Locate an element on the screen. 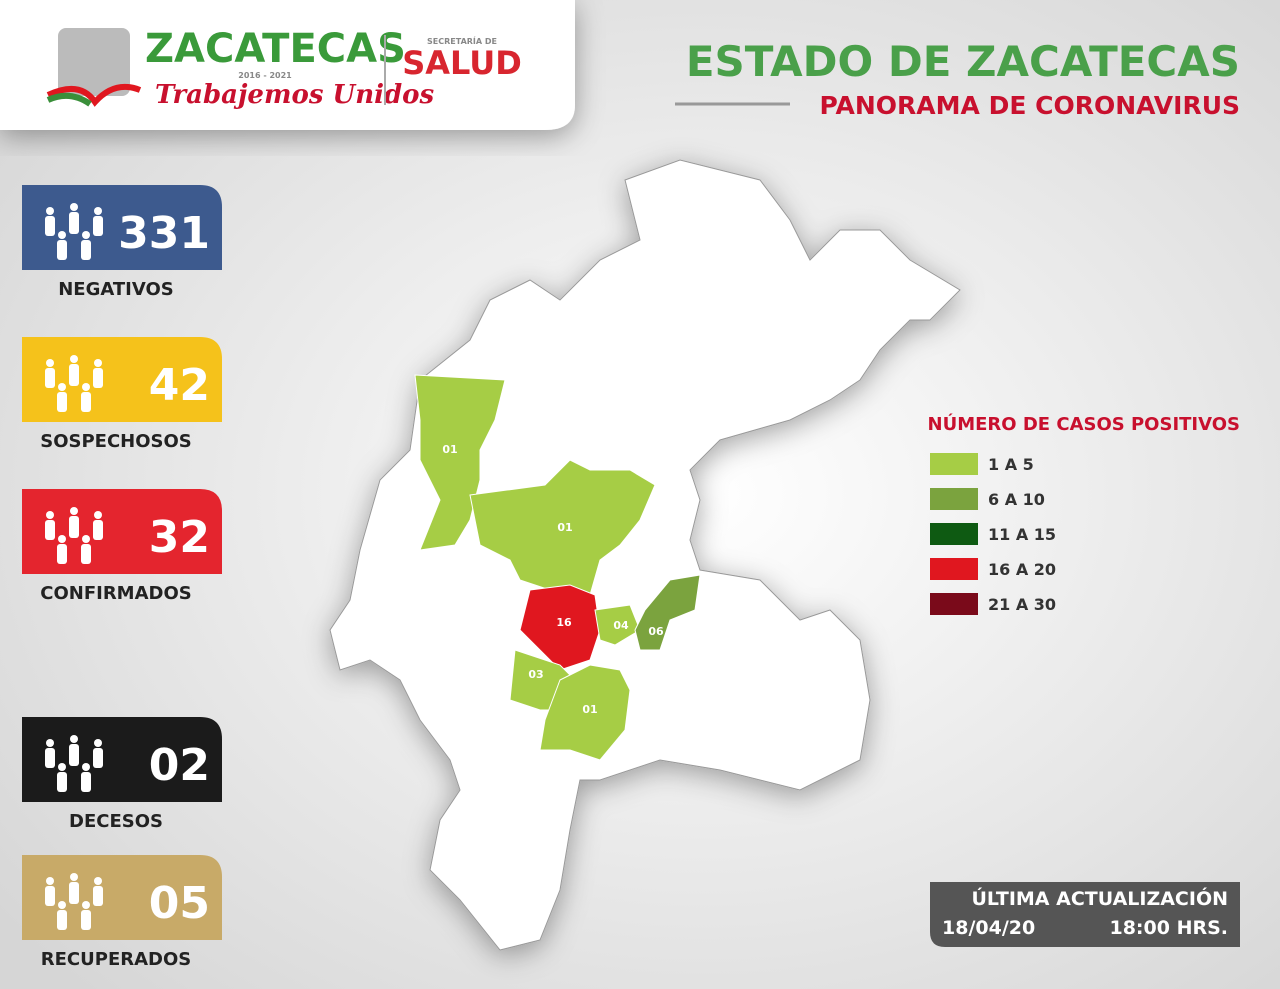 The height and width of the screenshot is (989, 1280). update-title: ÚLTIMA ACTUALIZACIÓN is located at coordinates (1099, 898).